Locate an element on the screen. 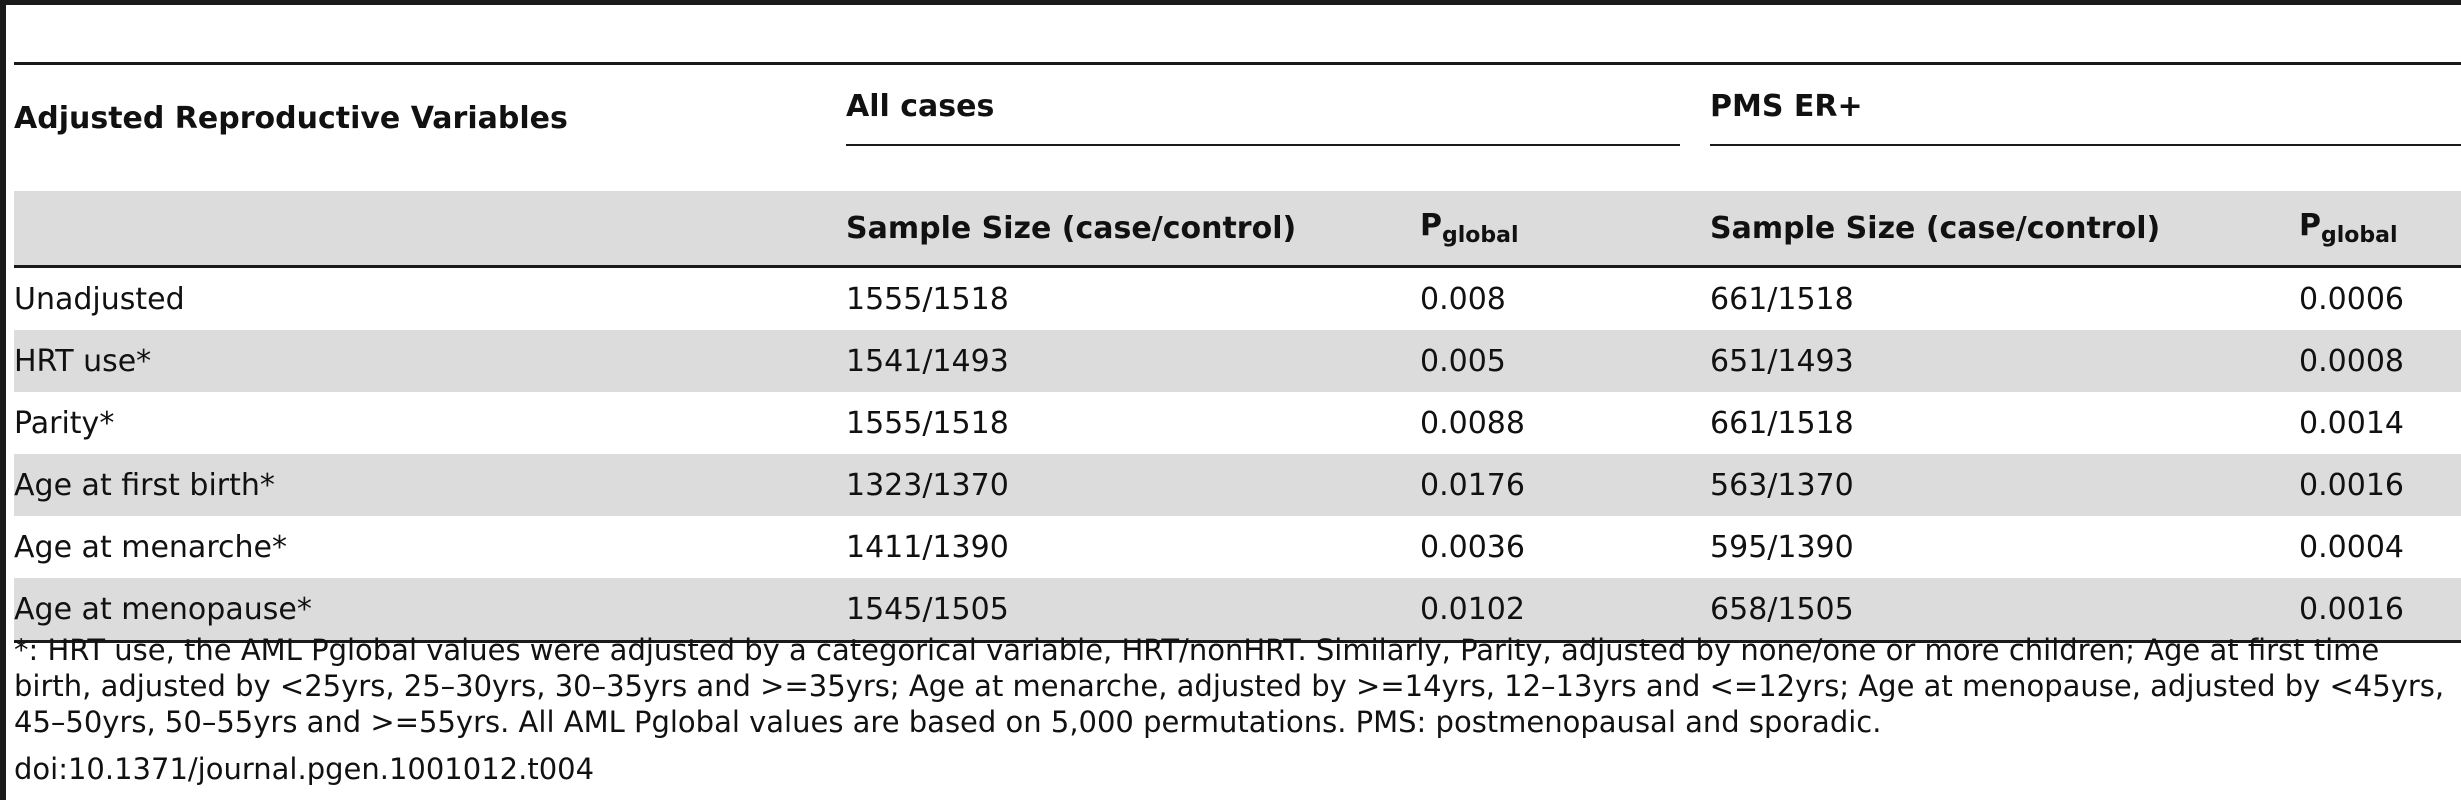 This screenshot has width=2461, height=800. table-row: Parity* 1555/1518 0.0088 661/1518 0.0014 is located at coordinates (1237, 423).